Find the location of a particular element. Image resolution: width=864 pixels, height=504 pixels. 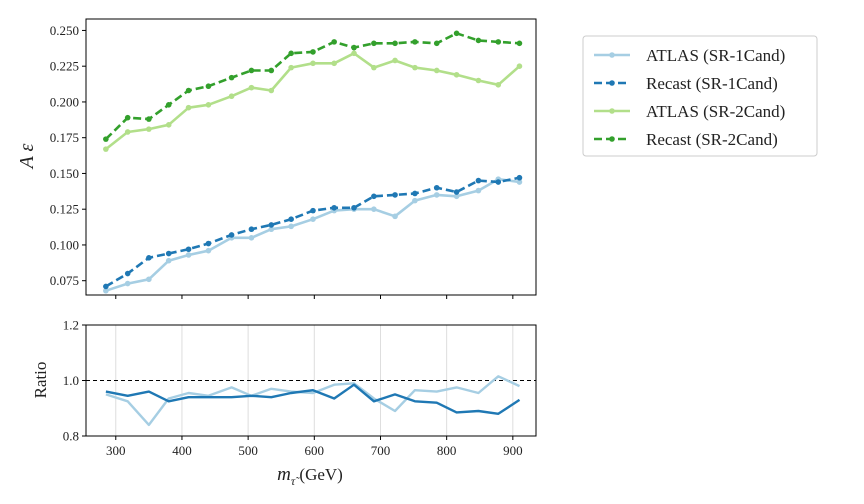

y-tick-label: 0.225 is located at coordinates (64, 66).